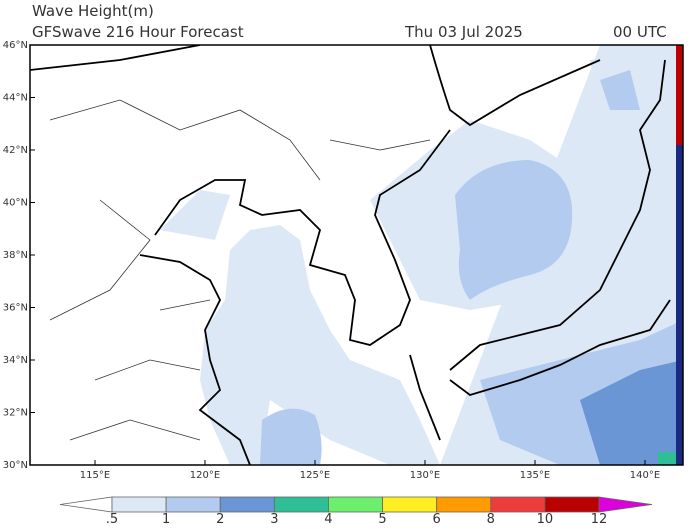  I want to click on colorbar-label: .5, so click(112, 518).